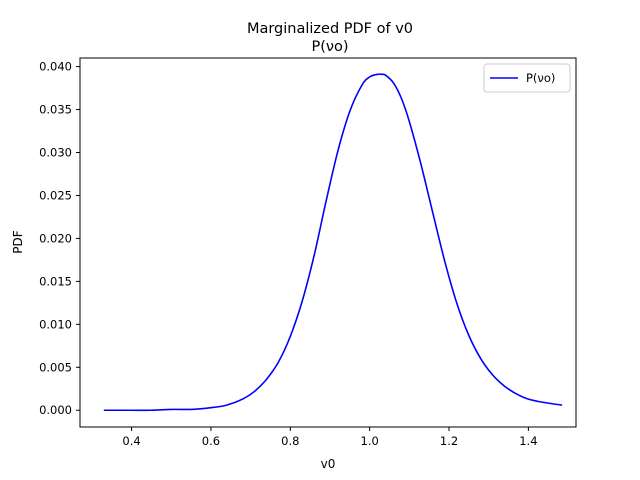  What do you see at coordinates (55, 281) in the screenshot?
I see `y-tick-label: 0.015` at bounding box center [55, 281].